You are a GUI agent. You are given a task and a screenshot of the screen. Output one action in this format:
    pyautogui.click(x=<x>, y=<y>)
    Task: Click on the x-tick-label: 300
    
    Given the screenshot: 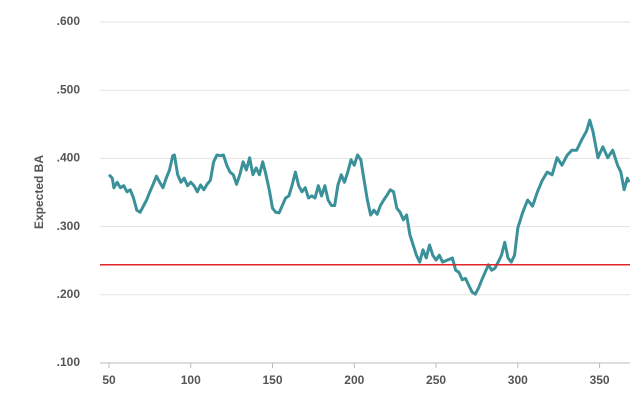 What is the action you would take?
    pyautogui.click(x=518, y=380)
    